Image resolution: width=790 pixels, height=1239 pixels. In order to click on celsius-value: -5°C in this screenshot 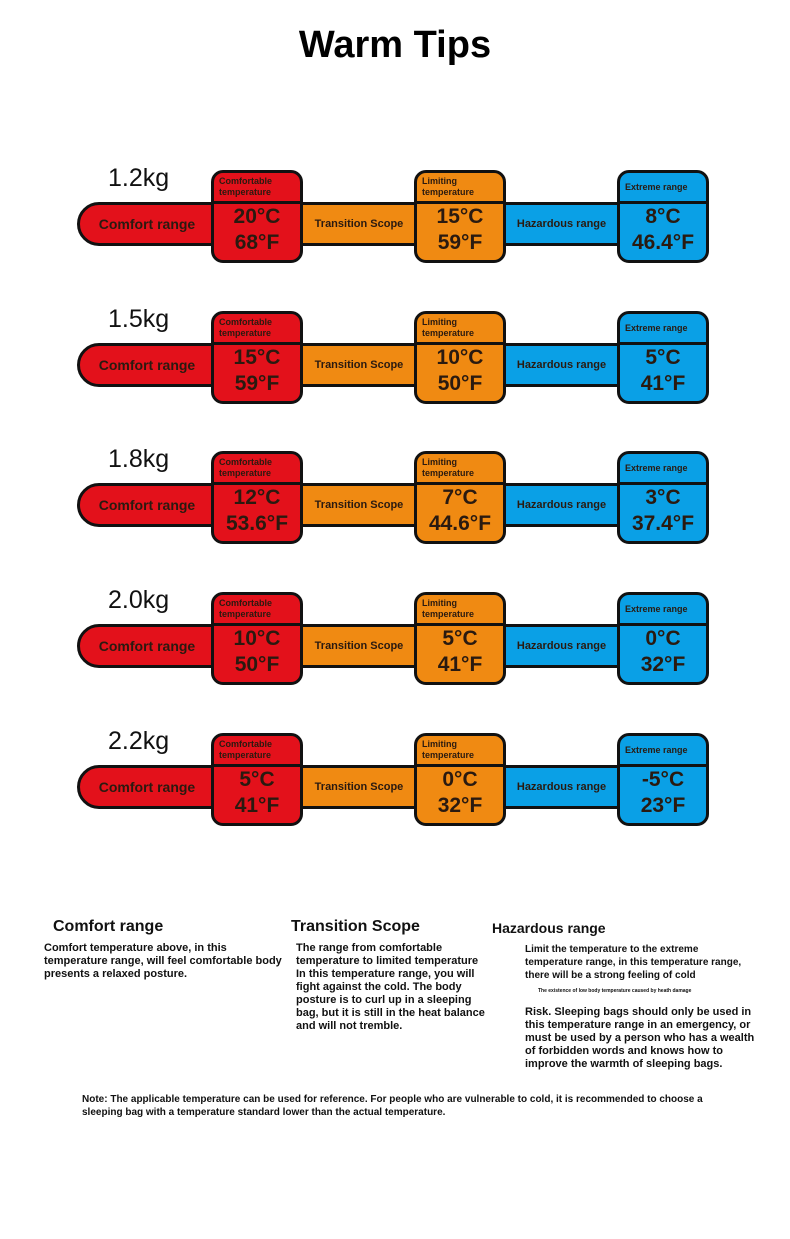, I will do `click(663, 779)`.